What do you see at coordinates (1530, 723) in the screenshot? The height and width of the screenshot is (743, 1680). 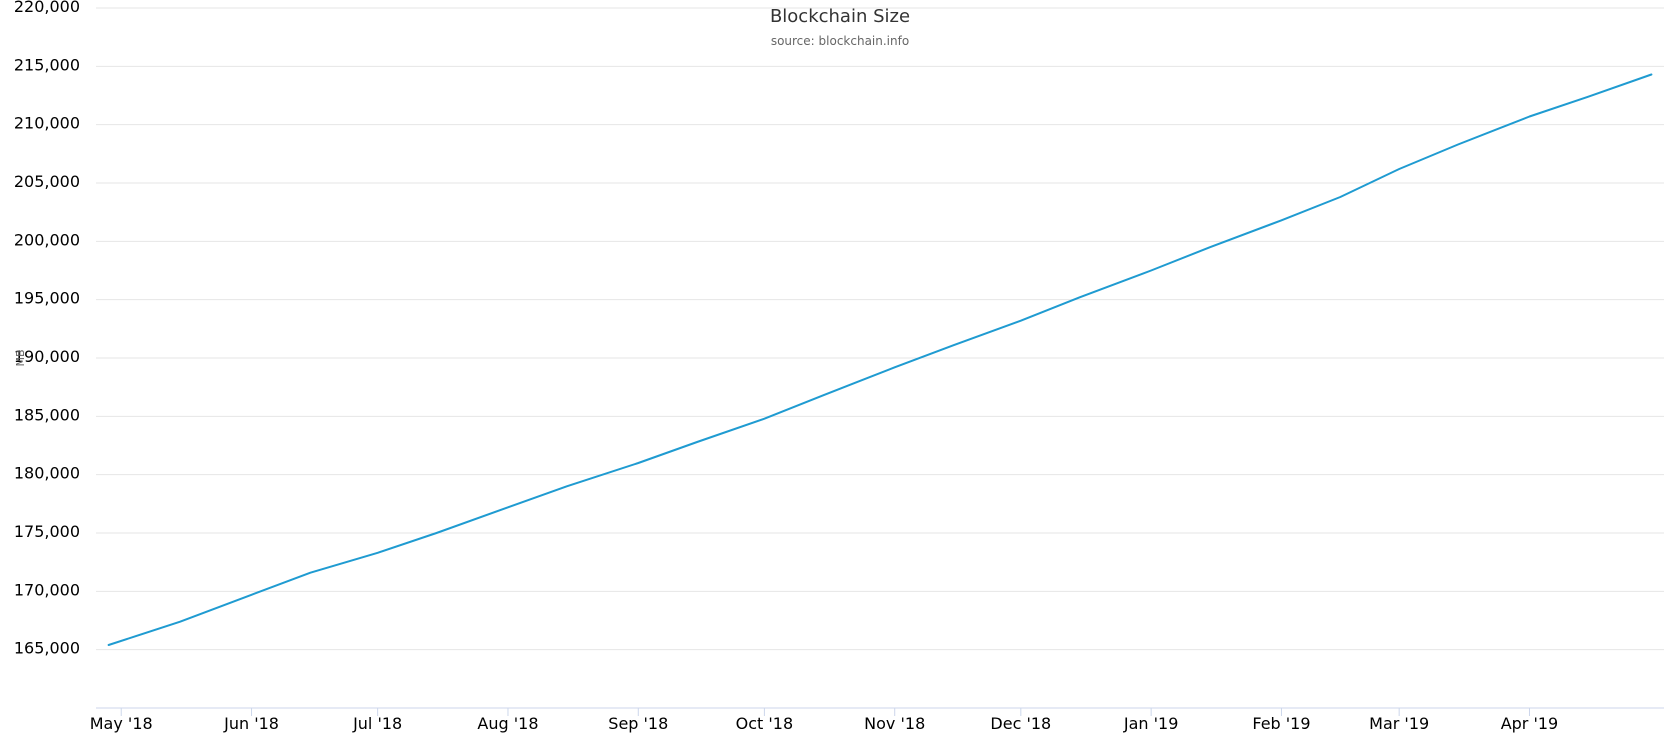 I see `x-tick-label: Apr '19` at bounding box center [1530, 723].